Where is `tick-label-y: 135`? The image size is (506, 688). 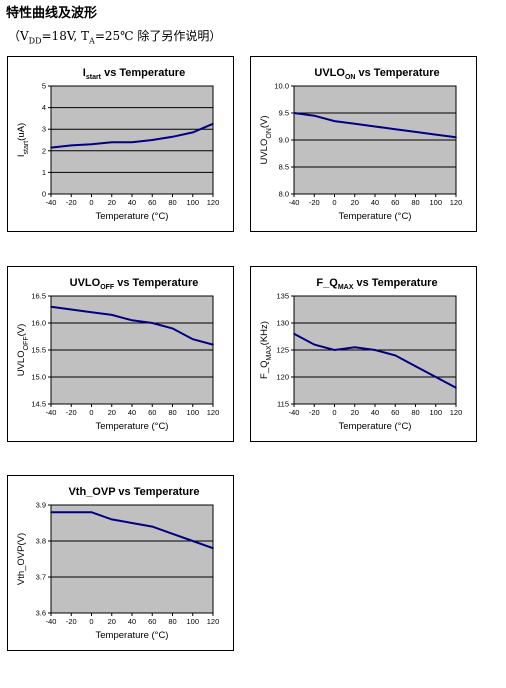 tick-label-y: 135 is located at coordinates (282, 296).